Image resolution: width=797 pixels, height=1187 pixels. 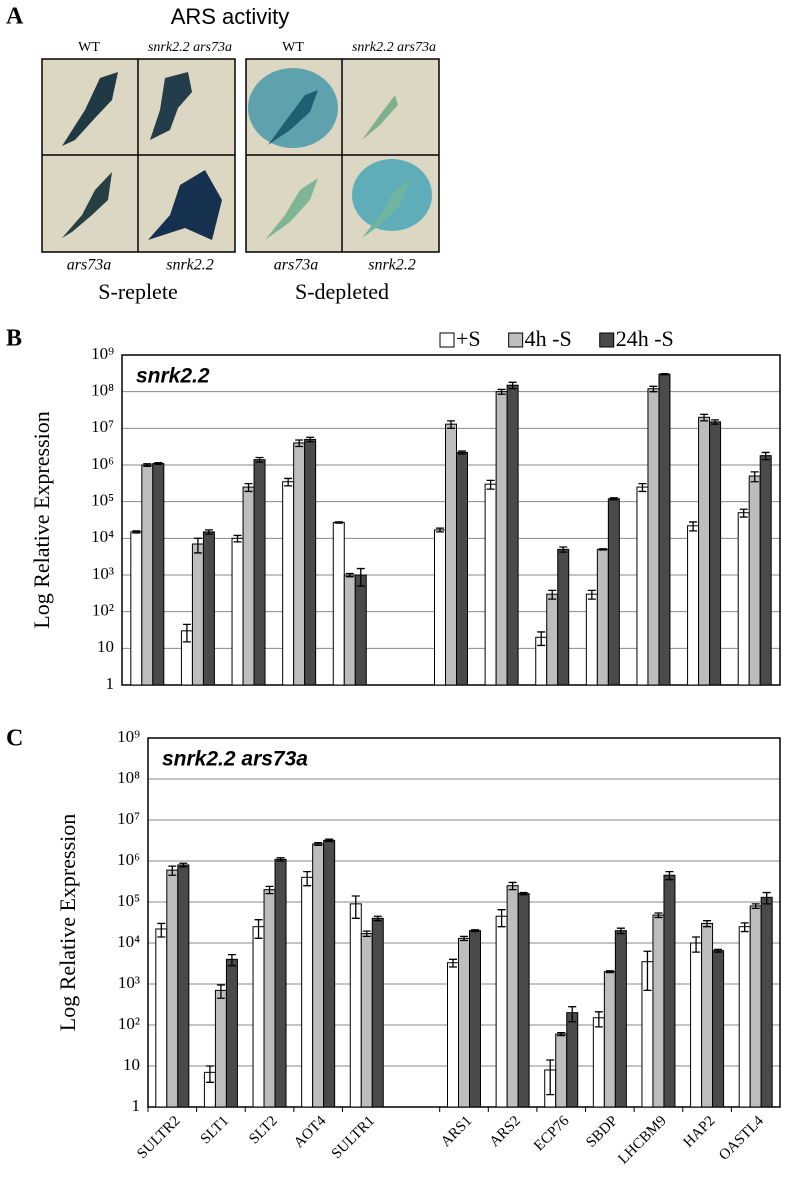 I want to click on x-tick-label: HAP2, so click(x=699, y=1132).